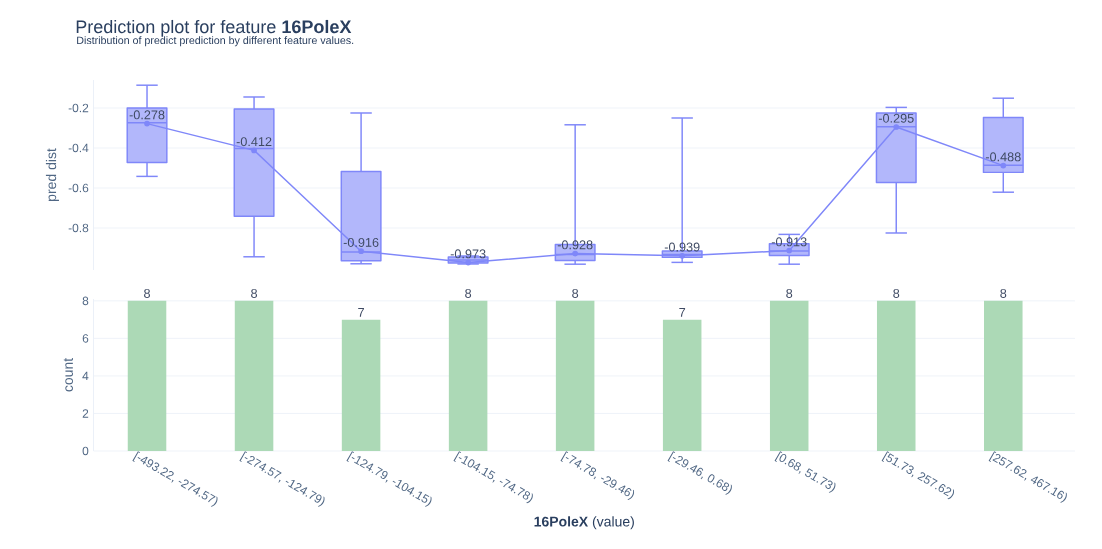 The height and width of the screenshot is (549, 1102). I want to click on y-tick-label: -0.6, so click(78, 188).